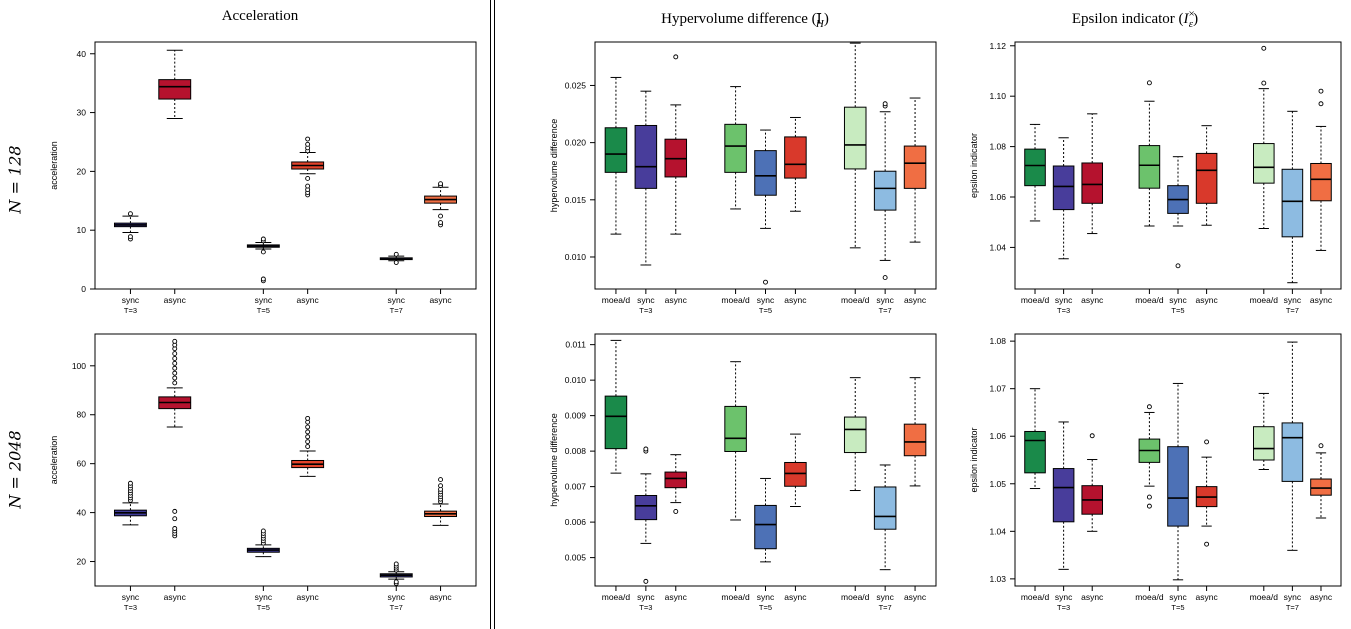 The width and height of the screenshot is (1351, 629). What do you see at coordinates (15, 179) in the screenshot?
I see `row-label-n128: N = 128` at bounding box center [15, 179].